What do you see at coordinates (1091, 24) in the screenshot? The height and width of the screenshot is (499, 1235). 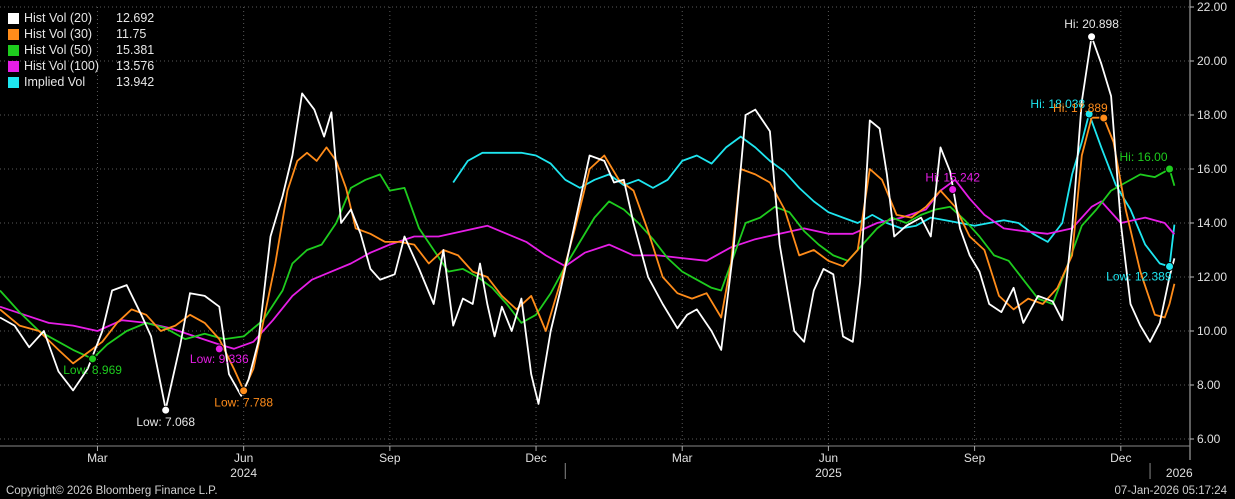 I see `annotation-label: Hi: 20.898` at bounding box center [1091, 24].